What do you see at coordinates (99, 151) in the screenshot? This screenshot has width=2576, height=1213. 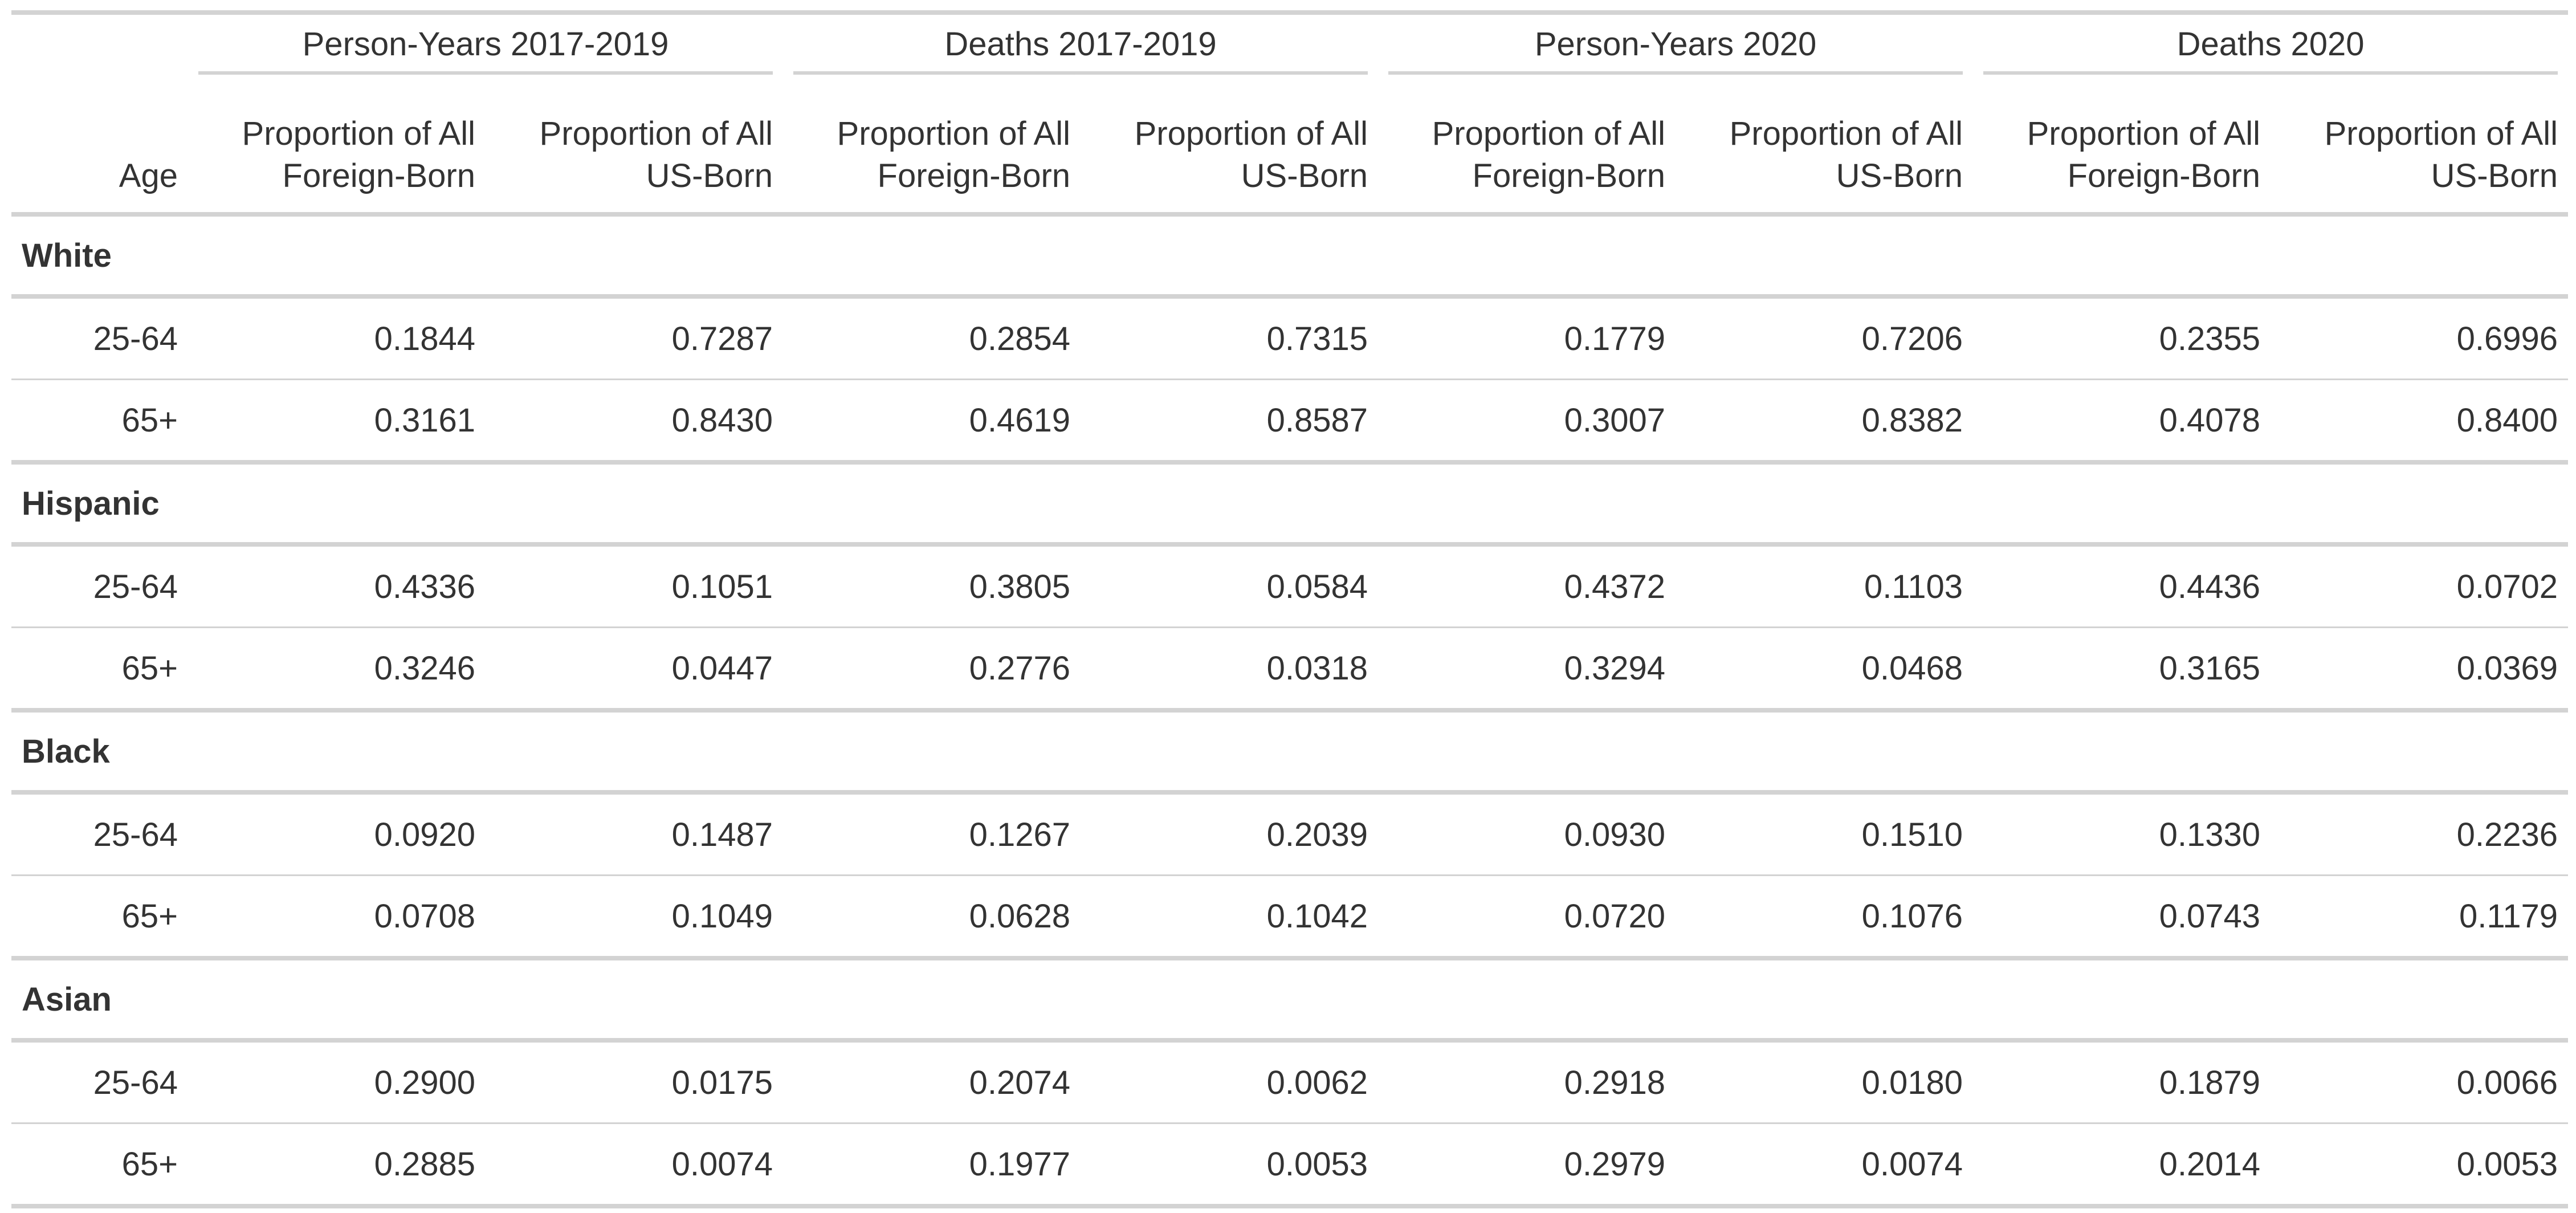 I see `column-label-age: Age` at bounding box center [99, 151].